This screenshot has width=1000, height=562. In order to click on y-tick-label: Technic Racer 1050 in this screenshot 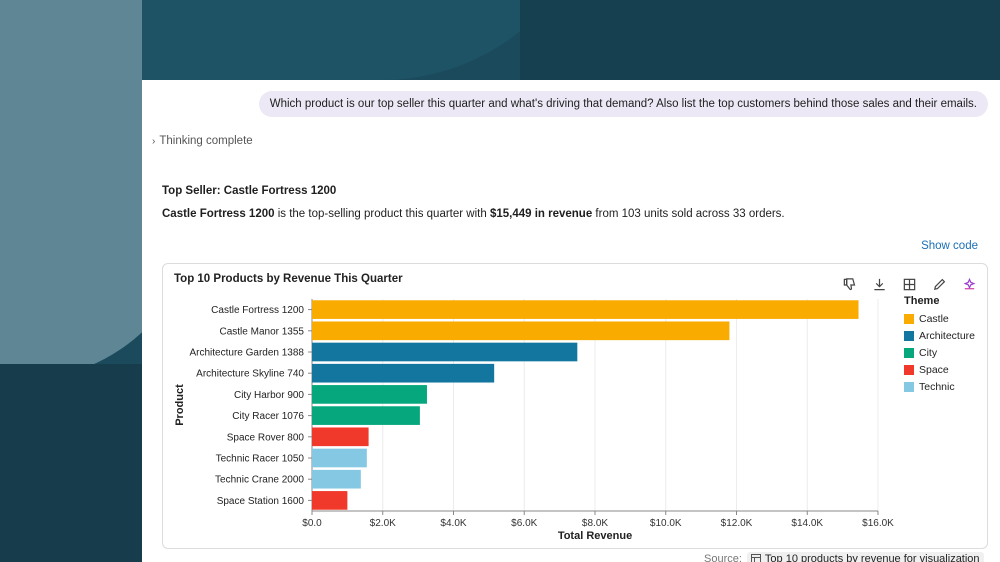, I will do `click(260, 459)`.